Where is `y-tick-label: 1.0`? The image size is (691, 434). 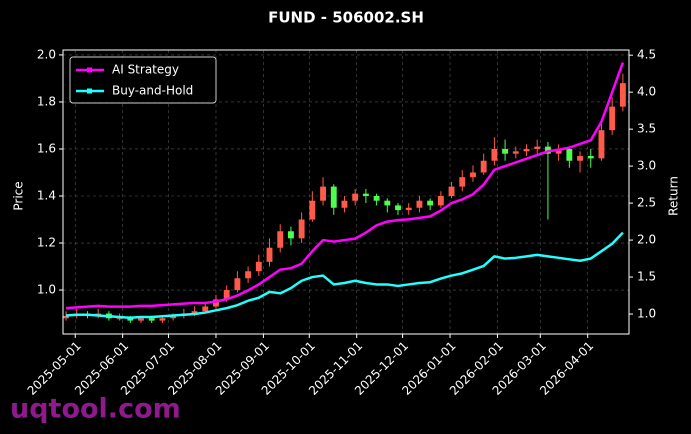 y-tick-label: 1.0 is located at coordinates (46, 290).